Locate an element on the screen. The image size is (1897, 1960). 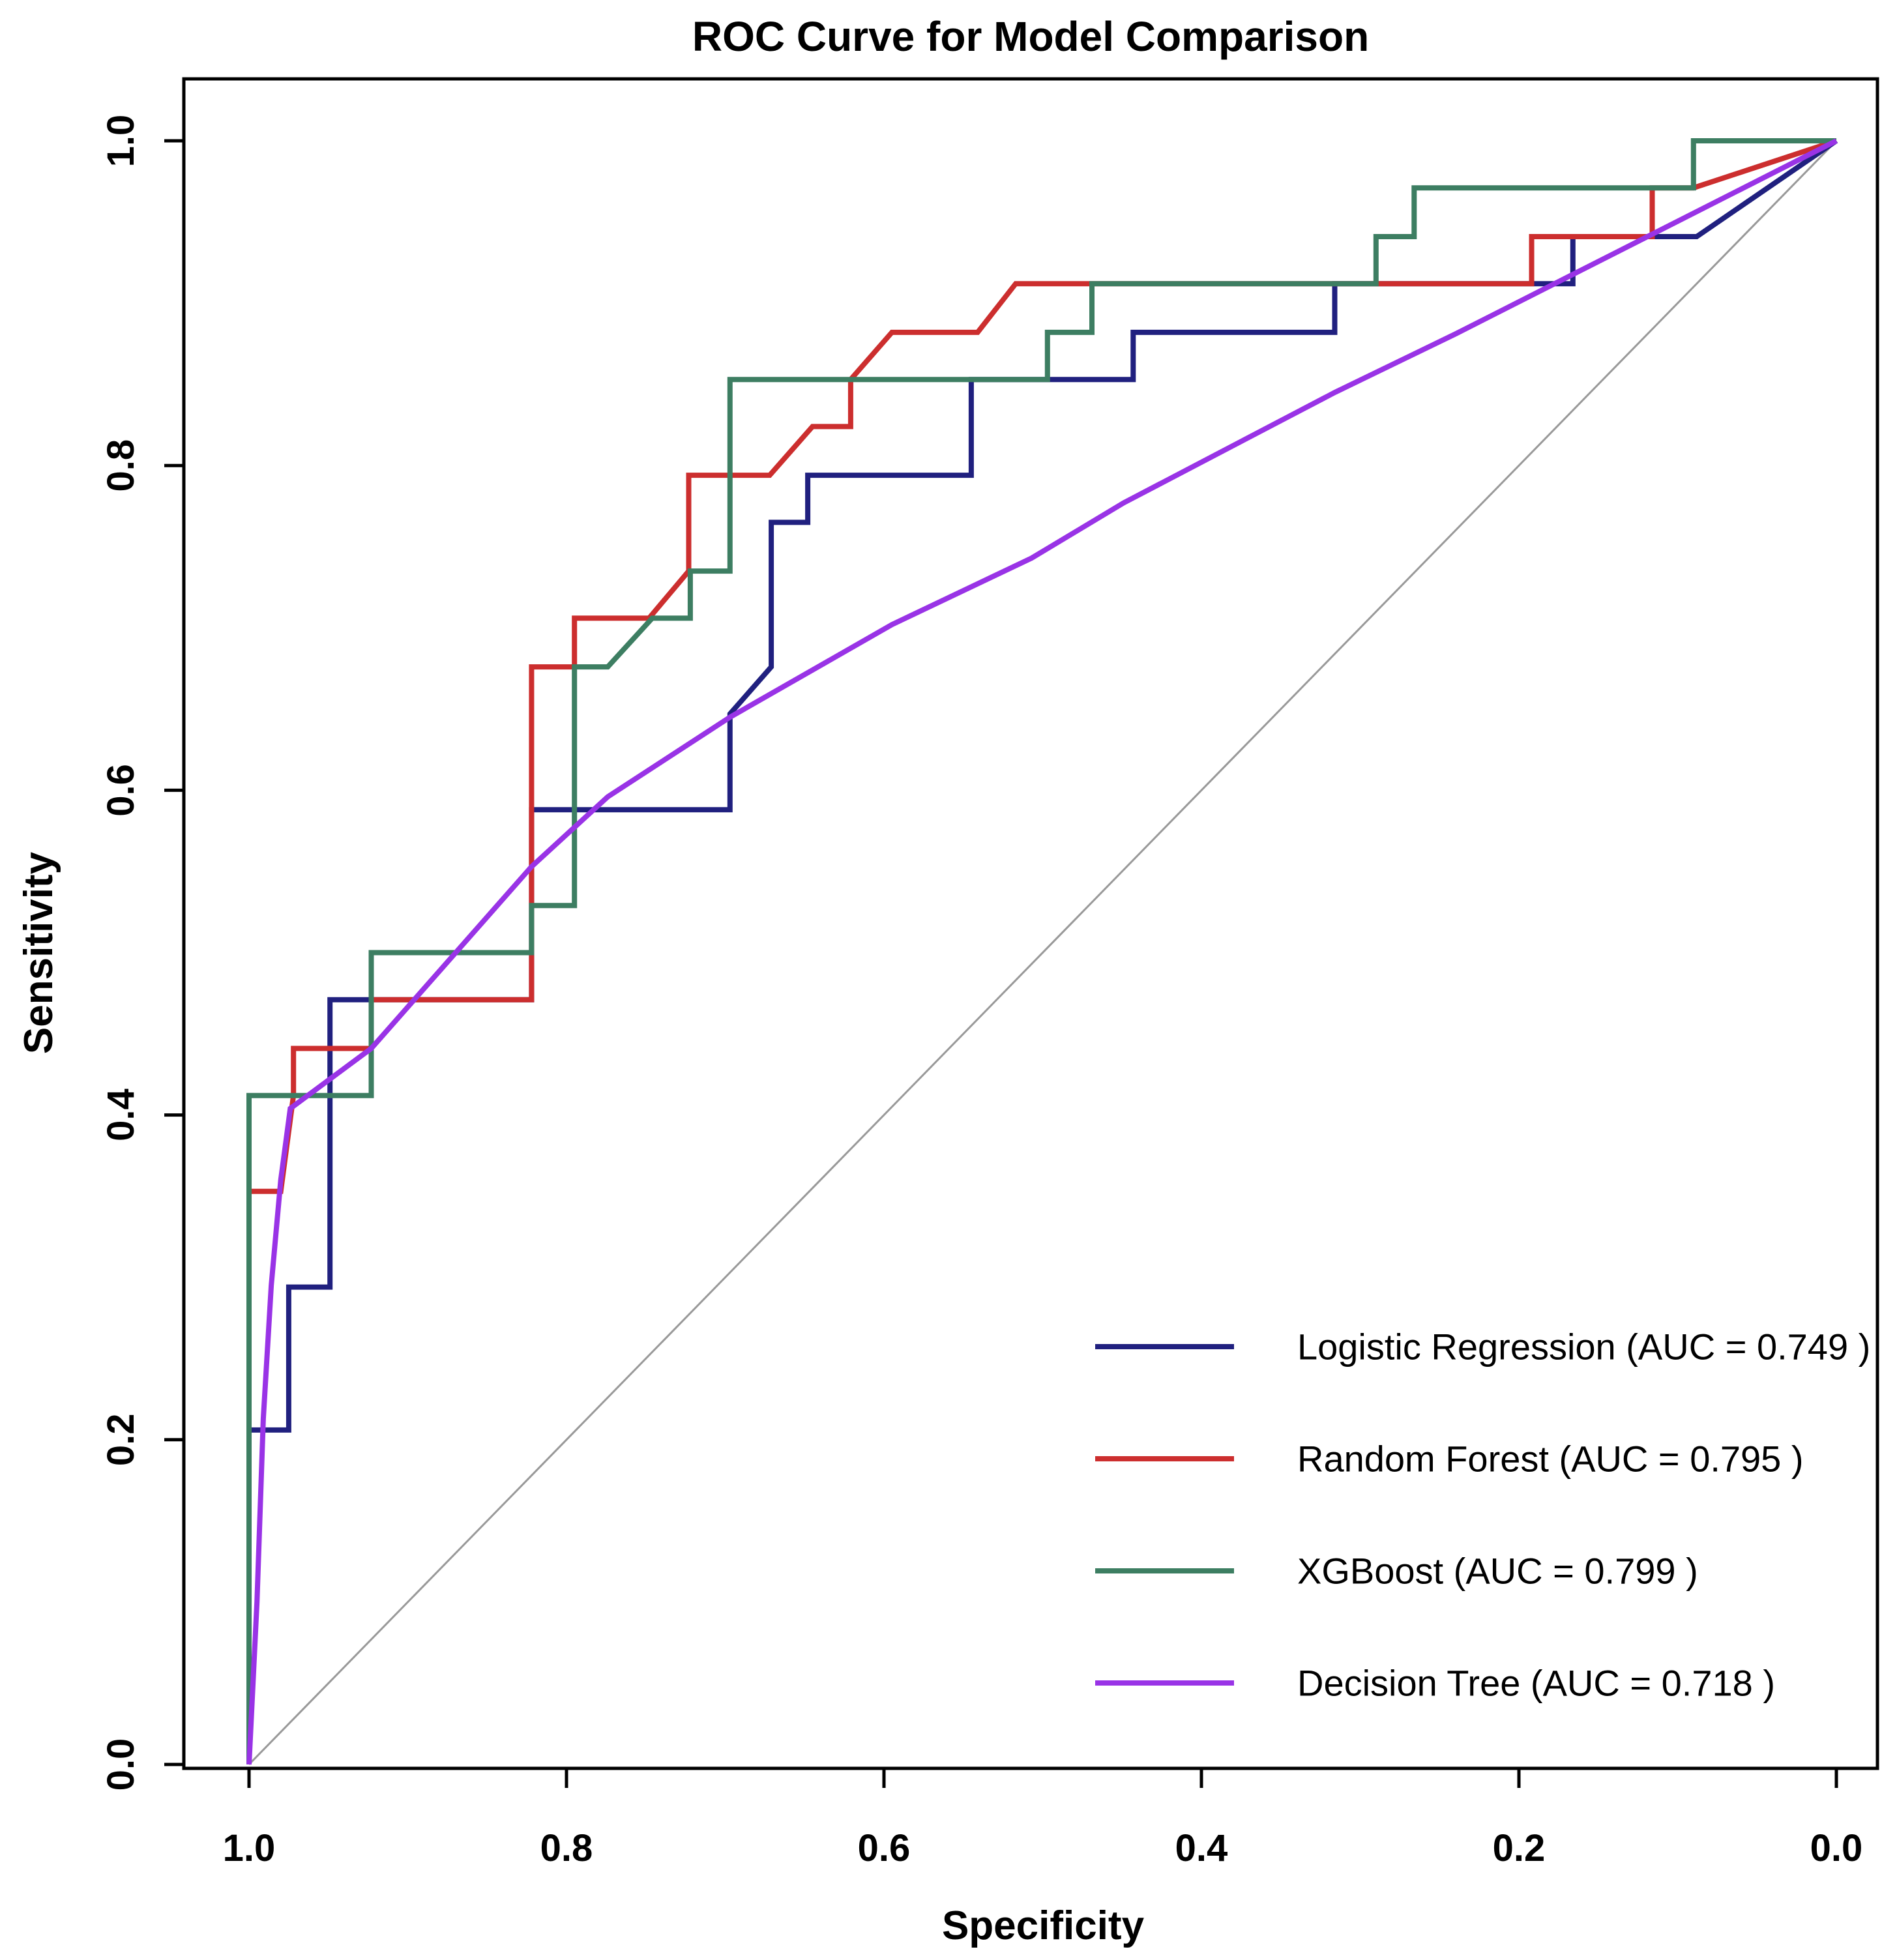
legend-item: Decision Tree (AUC = 0.718 ) is located at coordinates (1435, 1683).